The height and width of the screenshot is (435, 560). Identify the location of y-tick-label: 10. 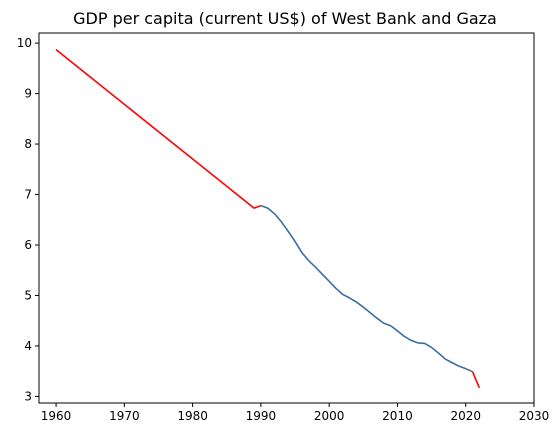
(24, 43).